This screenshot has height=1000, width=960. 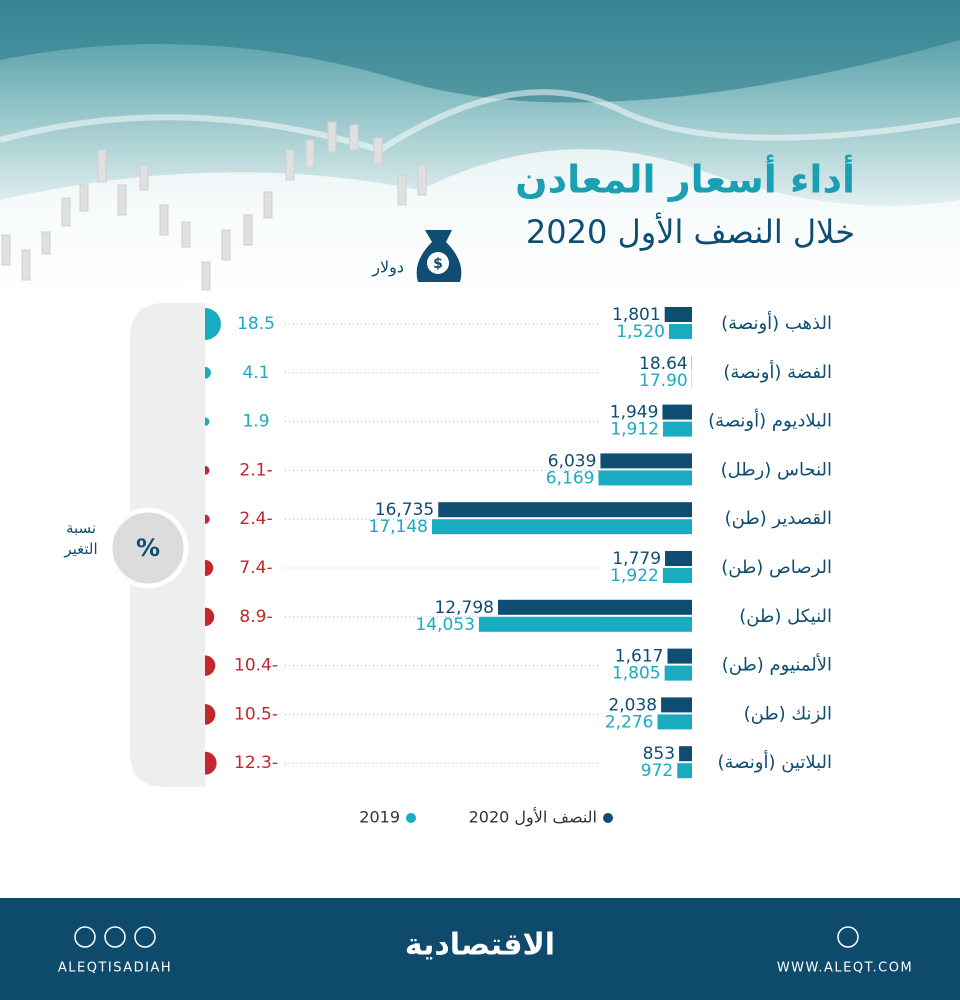 I want to click on change-label-box: نسبة التغير, so click(x=81, y=538).